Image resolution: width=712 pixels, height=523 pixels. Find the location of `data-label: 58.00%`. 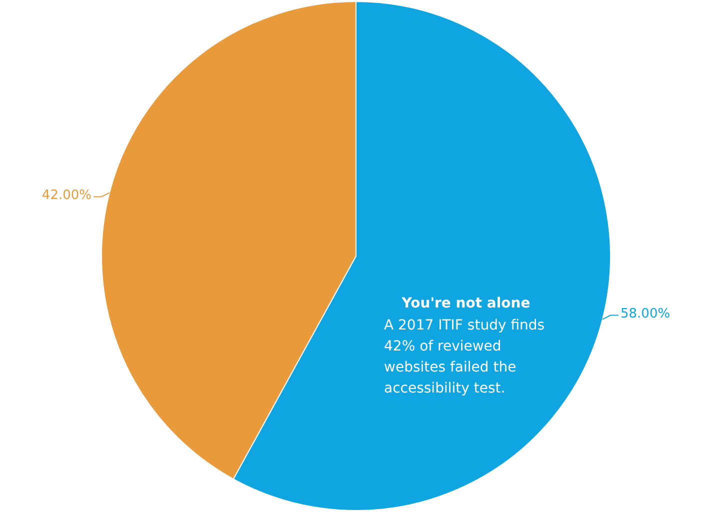

data-label: 58.00% is located at coordinates (645, 314).